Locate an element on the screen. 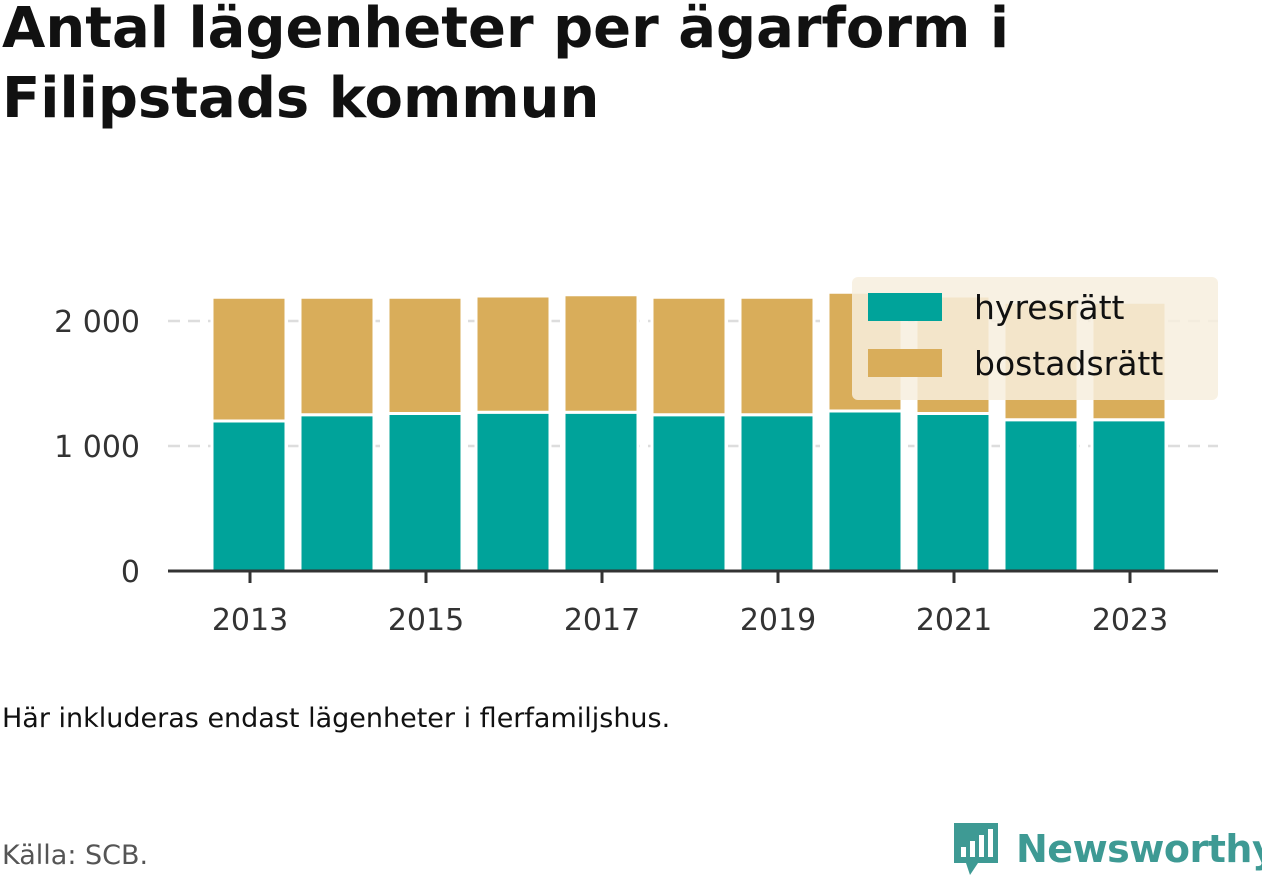 Image resolution: width=1262 pixels, height=880 pixels. bar-hyresratt-2021 is located at coordinates (953, 492).